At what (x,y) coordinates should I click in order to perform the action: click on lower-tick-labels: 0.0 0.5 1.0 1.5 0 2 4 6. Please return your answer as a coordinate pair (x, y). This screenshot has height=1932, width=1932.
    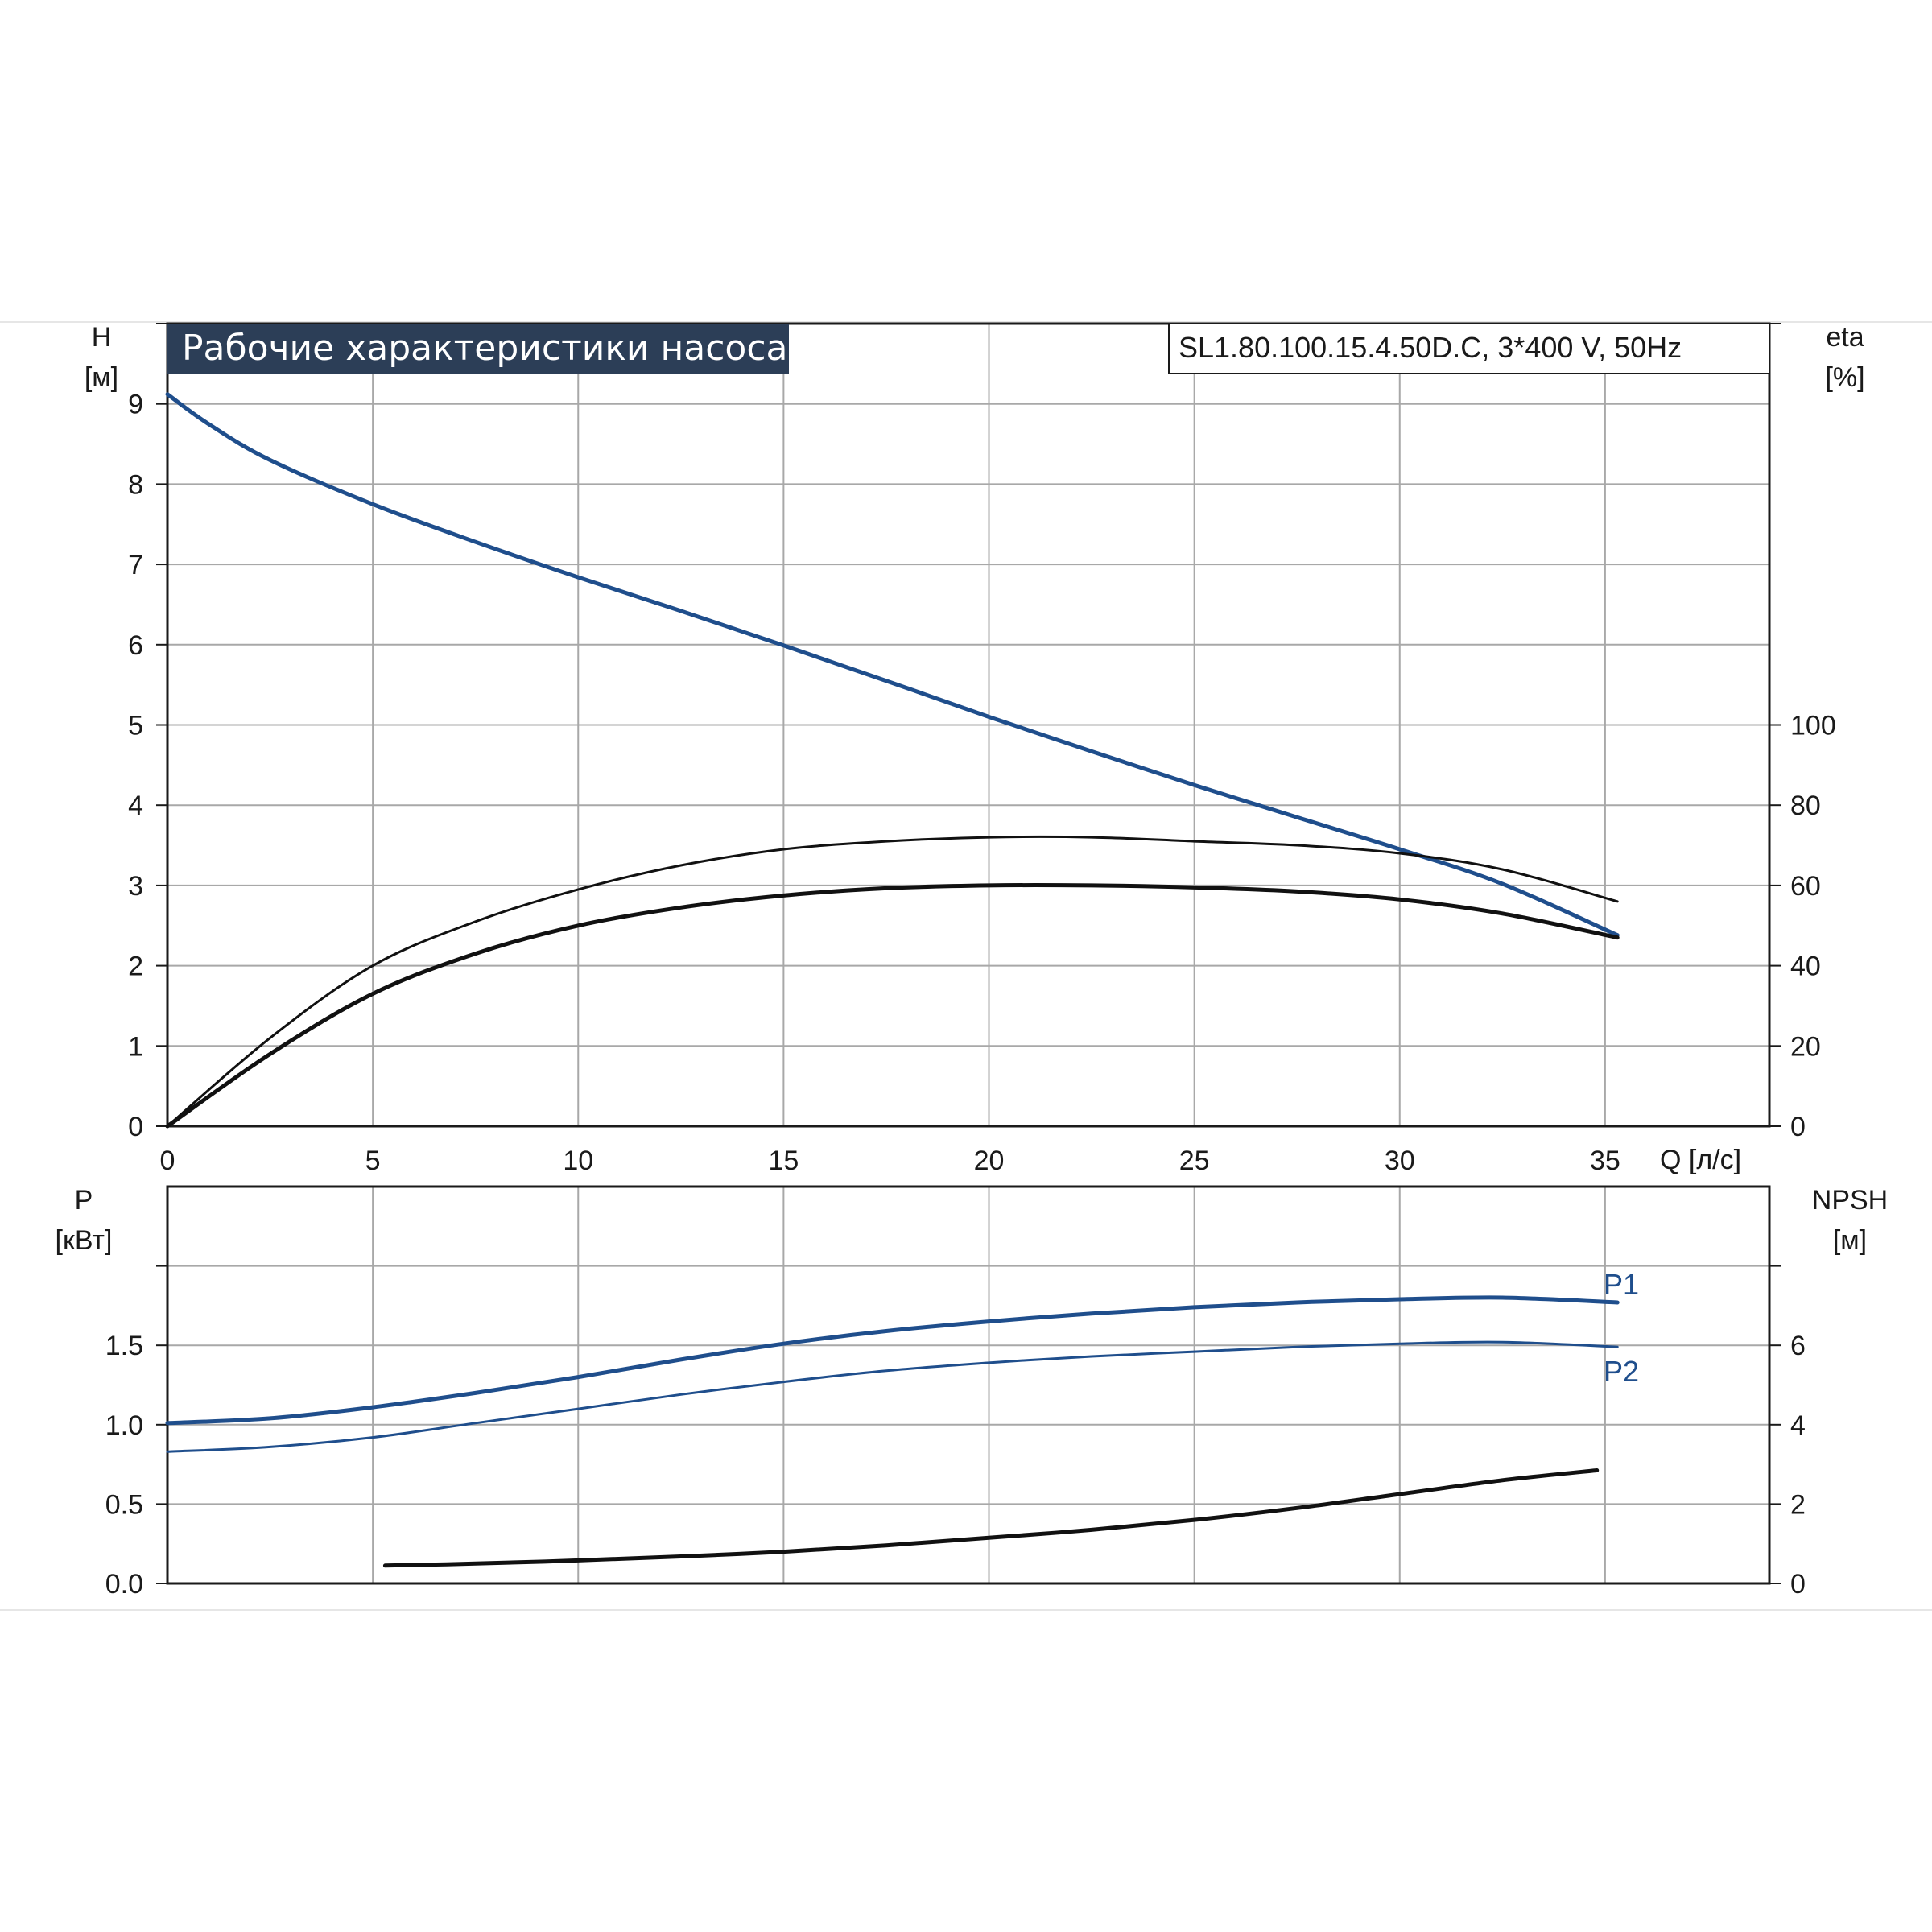
    Looking at the image, I should click on (955, 1465).